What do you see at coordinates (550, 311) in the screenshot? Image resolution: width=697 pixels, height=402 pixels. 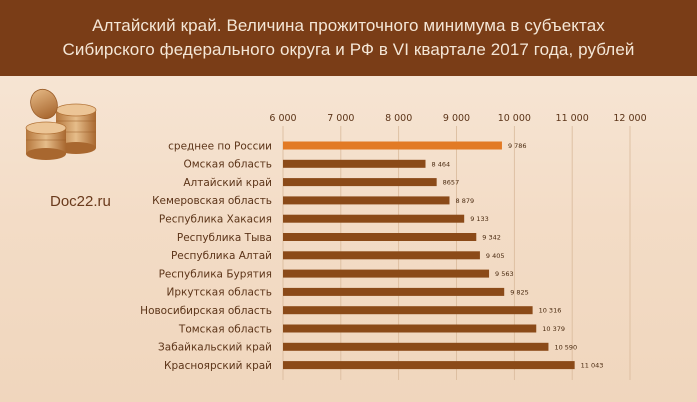 I see `value-label: 10 316` at bounding box center [550, 311].